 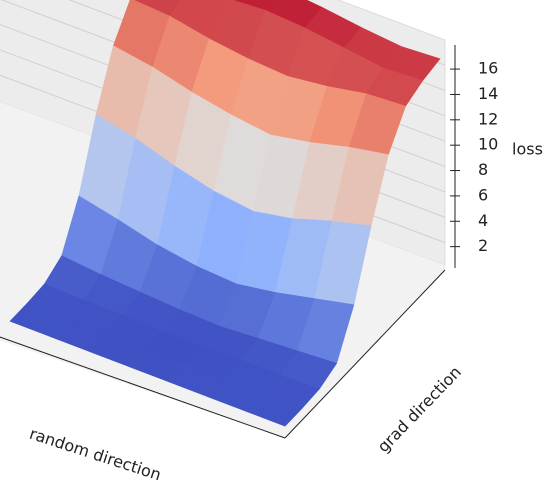 What do you see at coordinates (488, 144) in the screenshot?
I see `z-tick-label: 10` at bounding box center [488, 144].